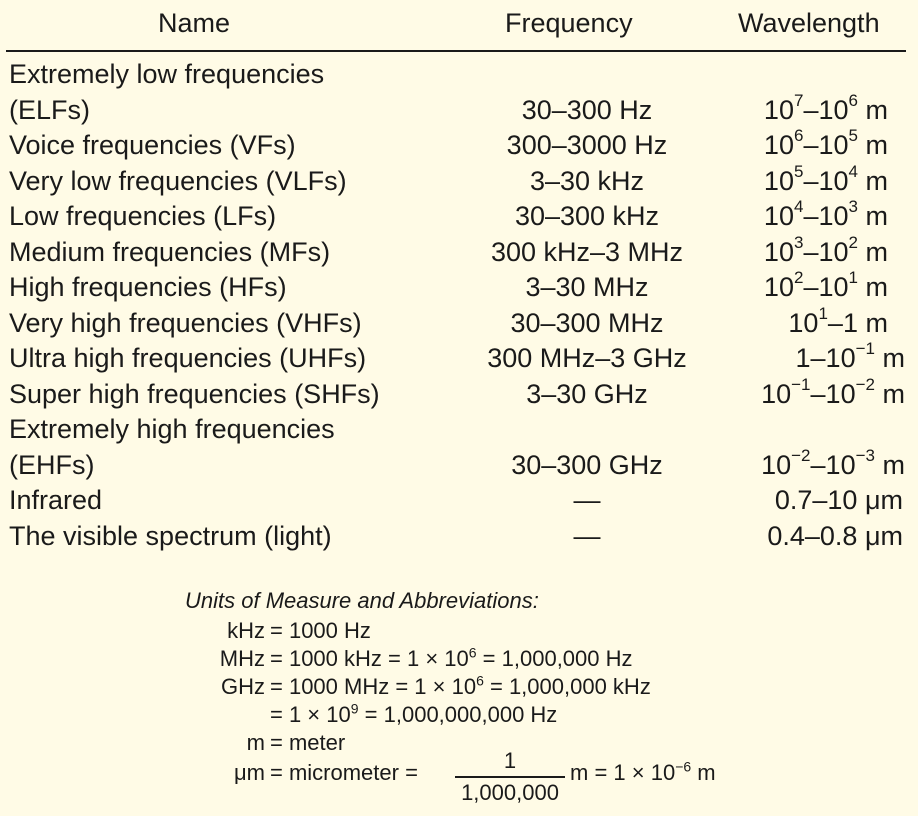 The height and width of the screenshot is (816, 918). Describe the element at coordinates (188, 358) in the screenshot. I see `row-name: Ultra high frequencies (UHFs)` at that location.